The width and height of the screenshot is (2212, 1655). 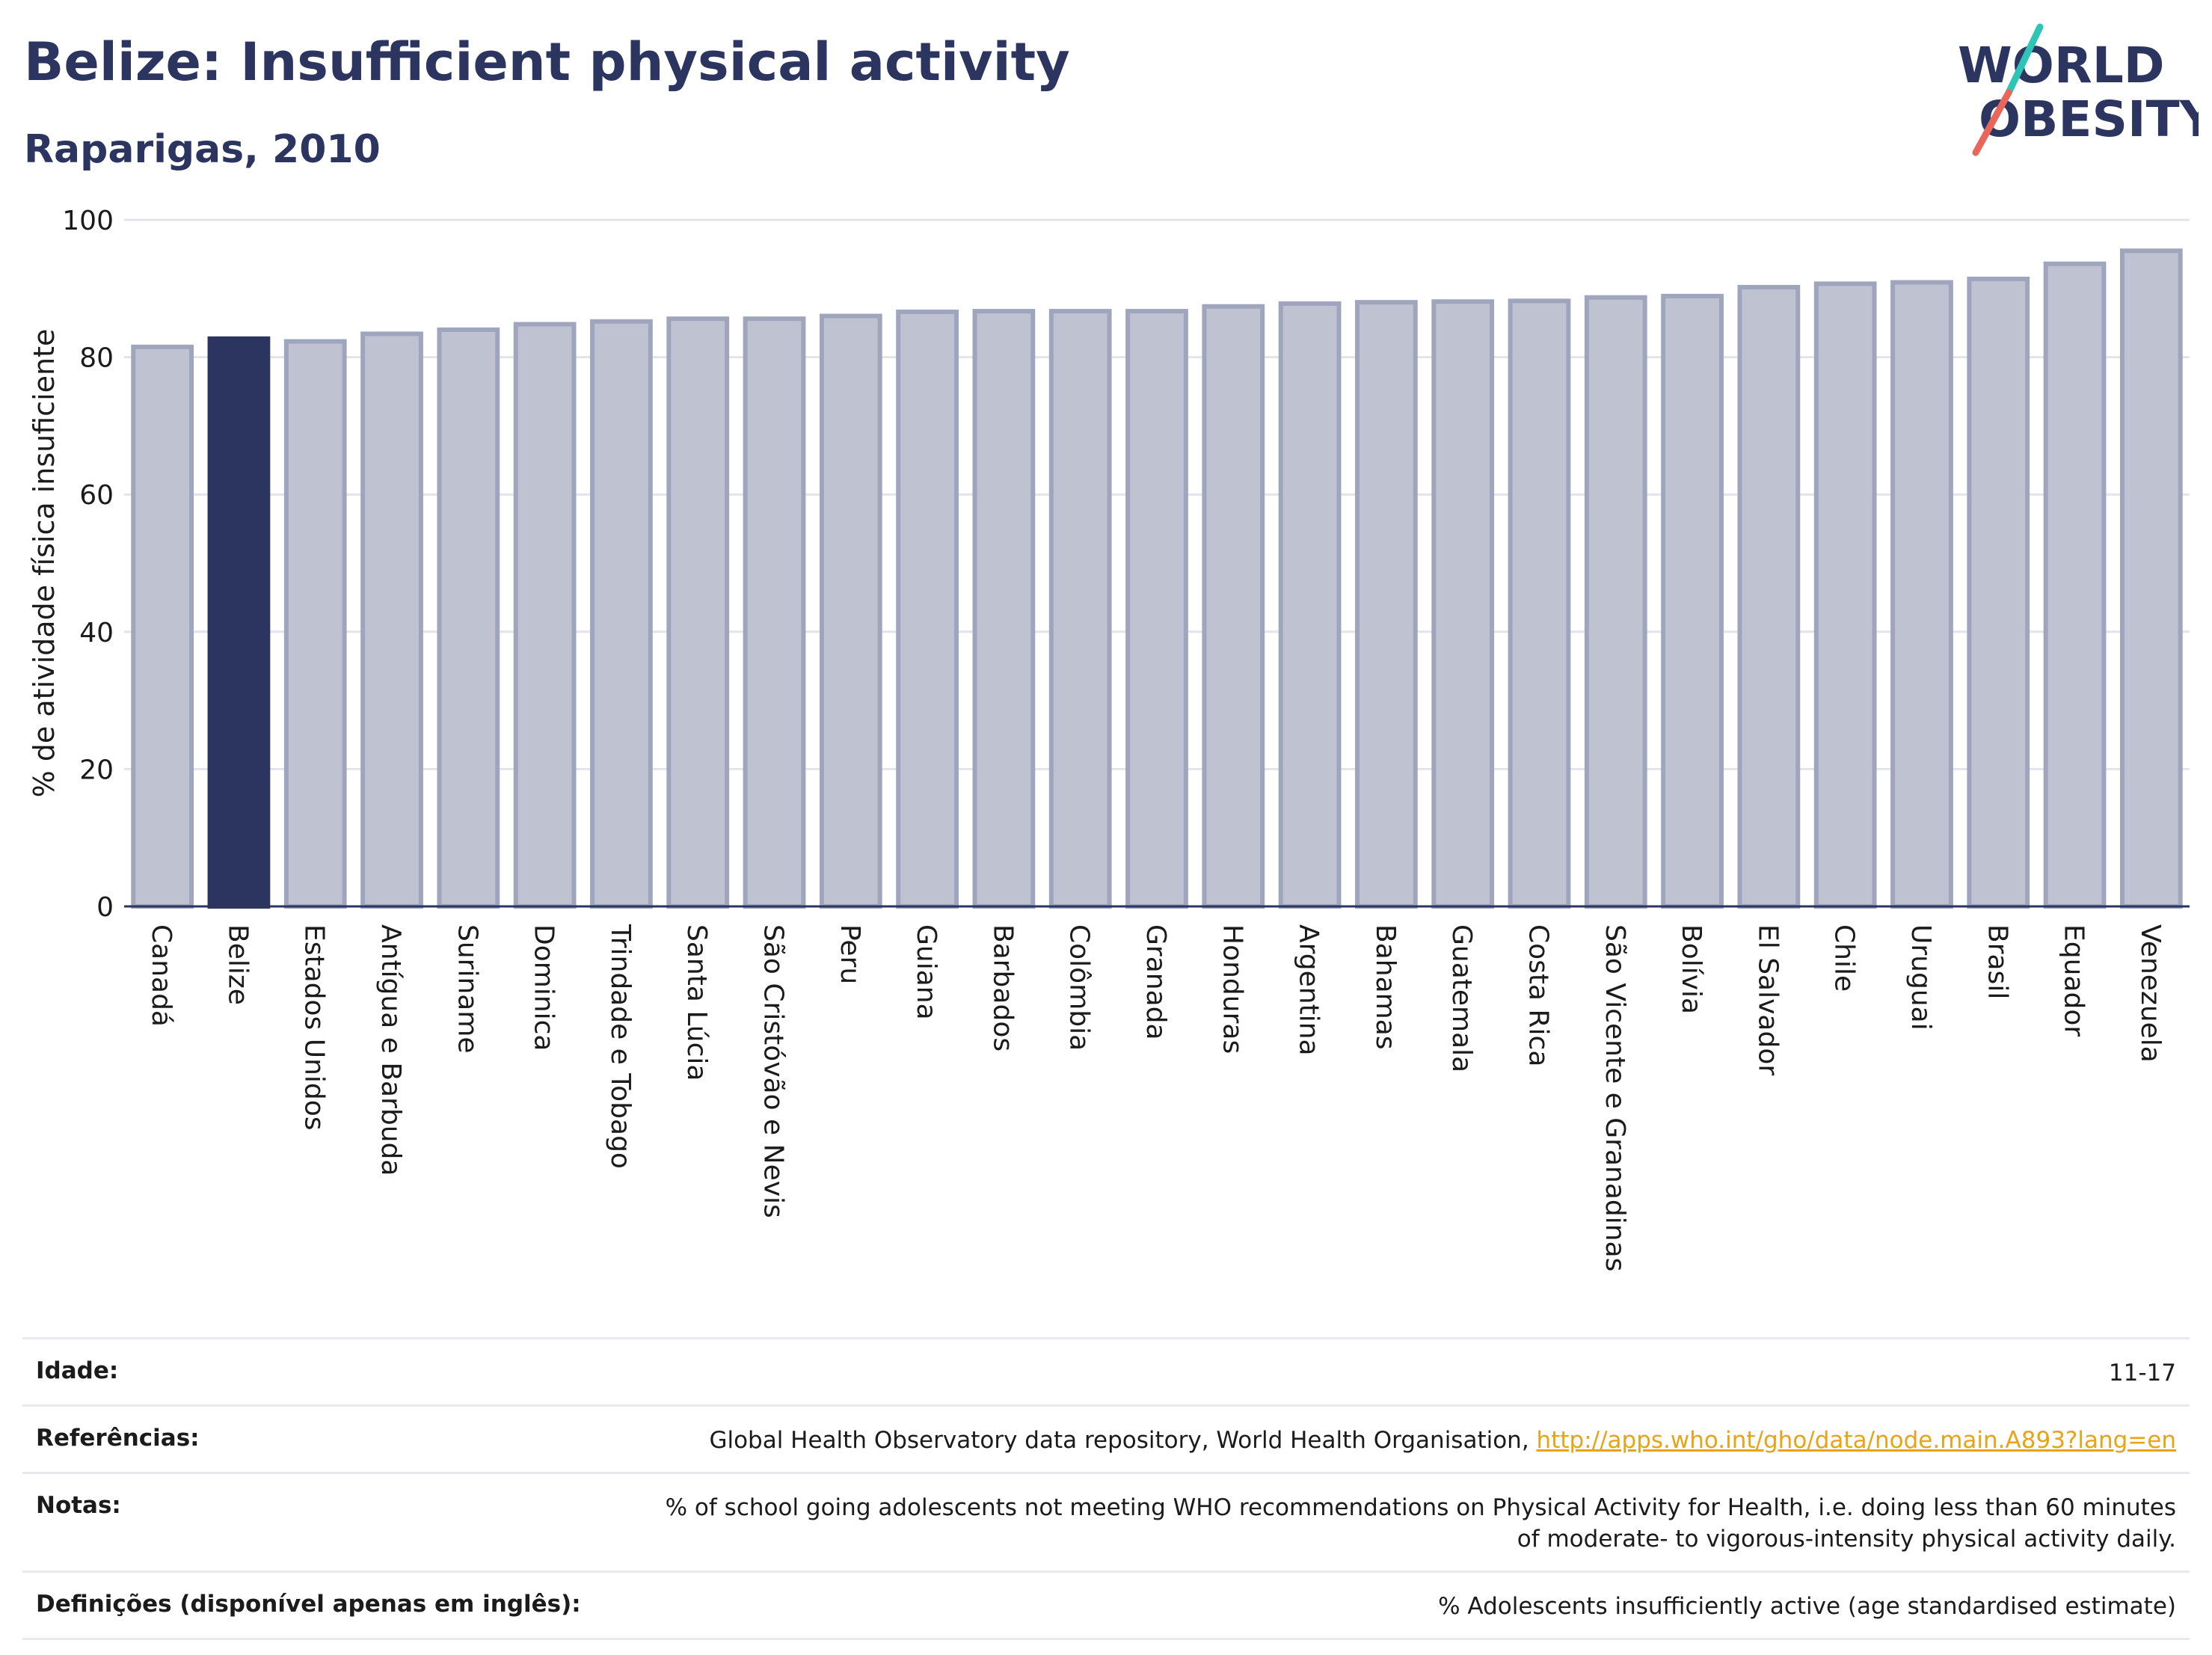 I want to click on x-tick-label: Bolívia, so click(x=1691, y=969).